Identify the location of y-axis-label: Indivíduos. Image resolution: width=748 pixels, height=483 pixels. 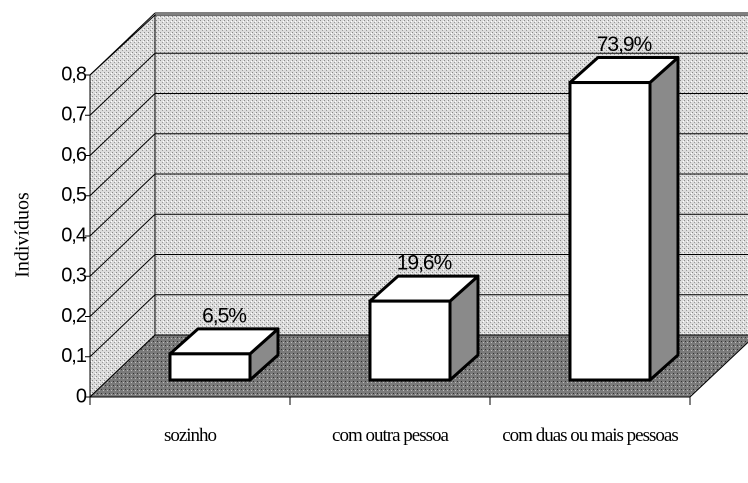
(23, 235).